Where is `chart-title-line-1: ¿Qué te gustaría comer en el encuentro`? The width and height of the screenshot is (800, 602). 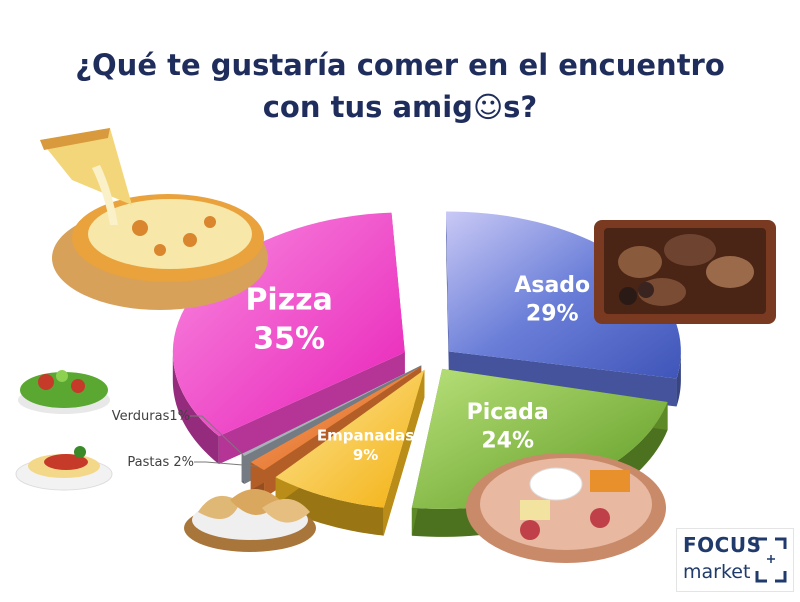
chart-title-line-1: ¿Qué te gustaría comer en el encuentro is located at coordinates (400, 65).